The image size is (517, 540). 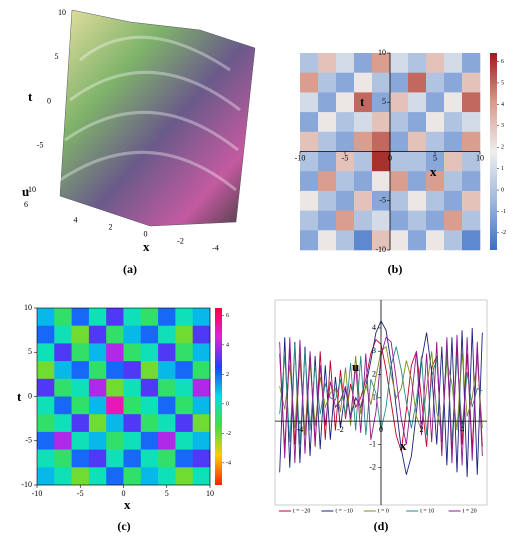 What do you see at coordinates (372, 467) in the screenshot?
I see `y-tick-label: -2` at bounding box center [372, 467].